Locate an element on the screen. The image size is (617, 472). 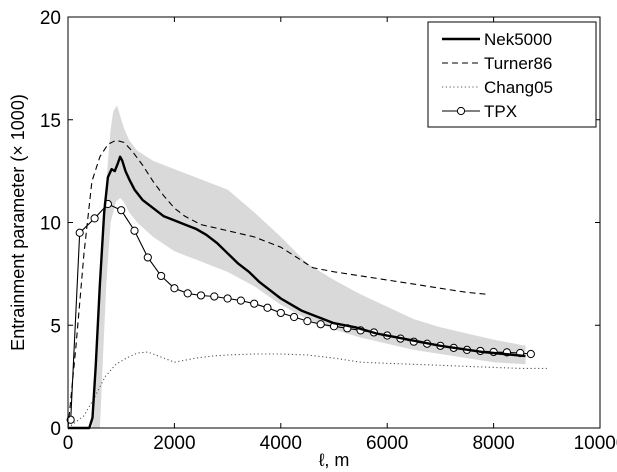
legend-marker is located at coordinates (461, 111).